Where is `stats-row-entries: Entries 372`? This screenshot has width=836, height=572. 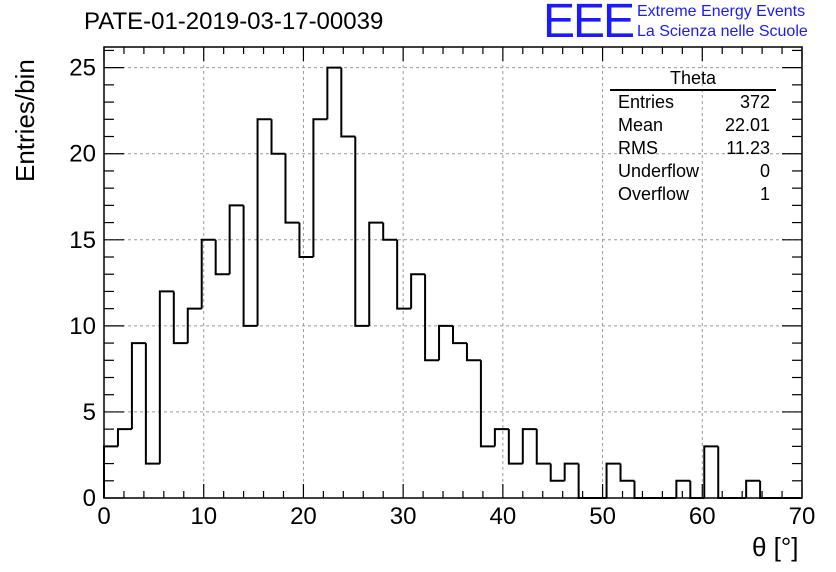
stats-row-entries: Entries 372 is located at coordinates (693, 102).